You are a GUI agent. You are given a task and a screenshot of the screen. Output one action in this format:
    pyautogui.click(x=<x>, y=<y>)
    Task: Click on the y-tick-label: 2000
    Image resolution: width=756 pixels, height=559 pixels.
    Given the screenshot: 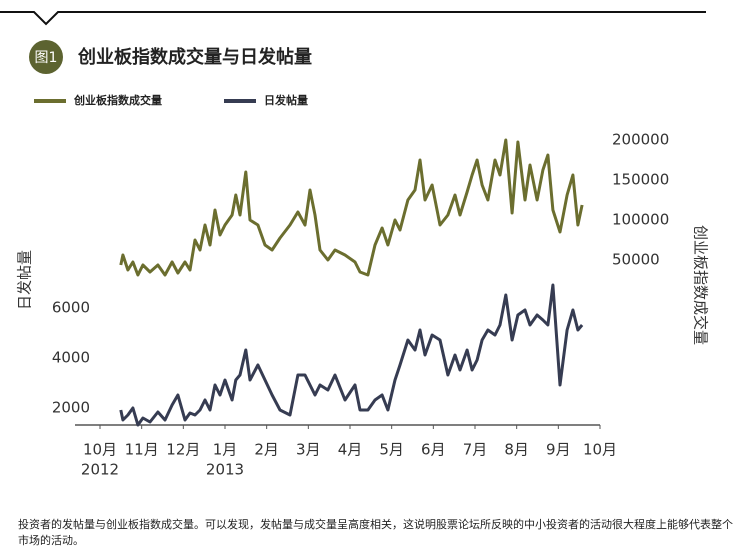 What is the action you would take?
    pyautogui.click(x=71, y=408)
    